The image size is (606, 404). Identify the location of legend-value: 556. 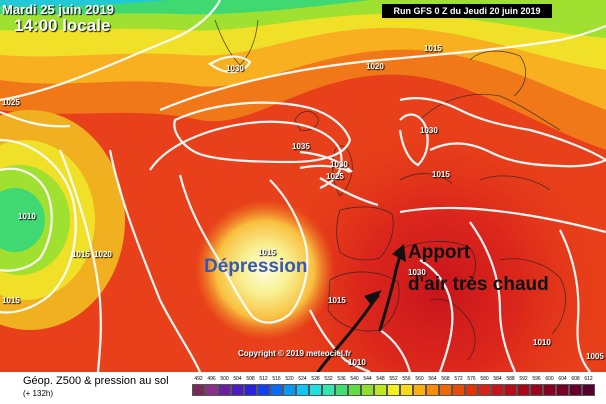
(406, 379).